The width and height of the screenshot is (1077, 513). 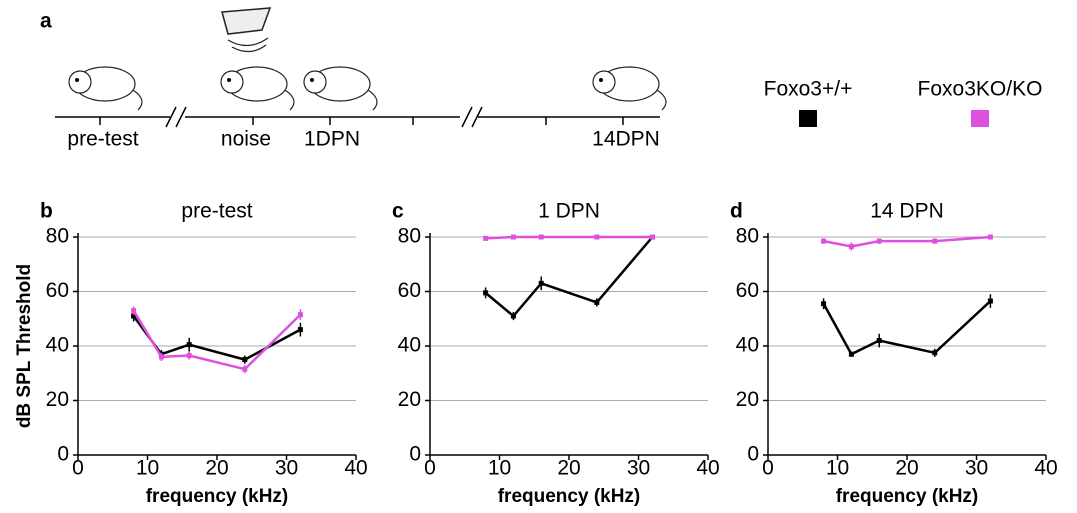 What do you see at coordinates (246, 139) in the screenshot?
I see `timeline-label: noise` at bounding box center [246, 139].